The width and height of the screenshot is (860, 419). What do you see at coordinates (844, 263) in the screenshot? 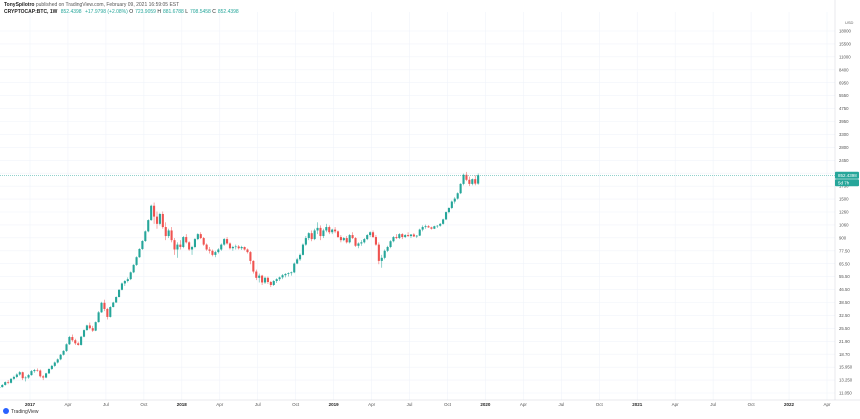
I see `y-tick-label: 65.50` at bounding box center [844, 263].